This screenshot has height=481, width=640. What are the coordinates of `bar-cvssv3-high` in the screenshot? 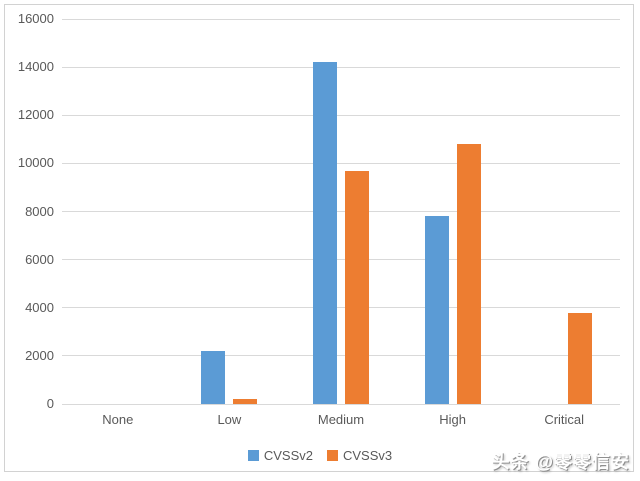 It's located at (468, 274).